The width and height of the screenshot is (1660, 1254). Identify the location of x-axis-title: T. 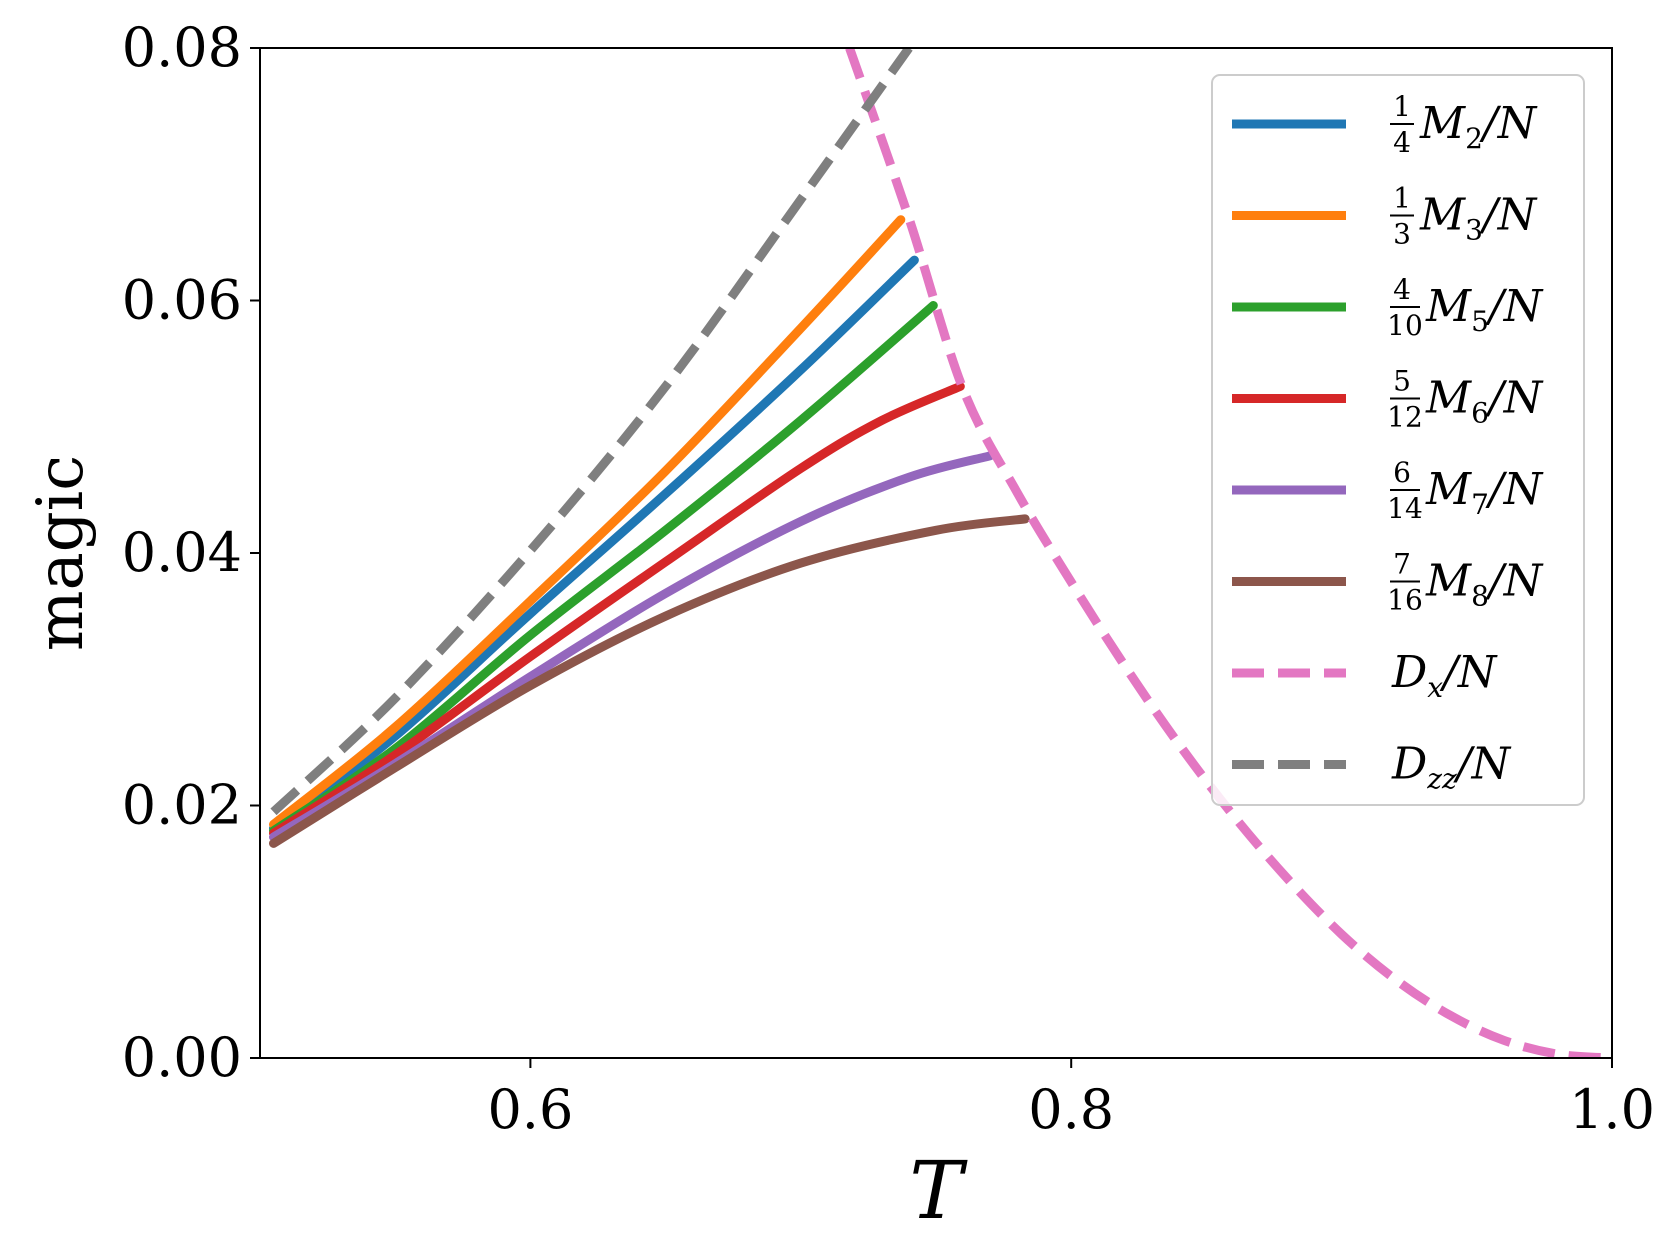
(938, 1190).